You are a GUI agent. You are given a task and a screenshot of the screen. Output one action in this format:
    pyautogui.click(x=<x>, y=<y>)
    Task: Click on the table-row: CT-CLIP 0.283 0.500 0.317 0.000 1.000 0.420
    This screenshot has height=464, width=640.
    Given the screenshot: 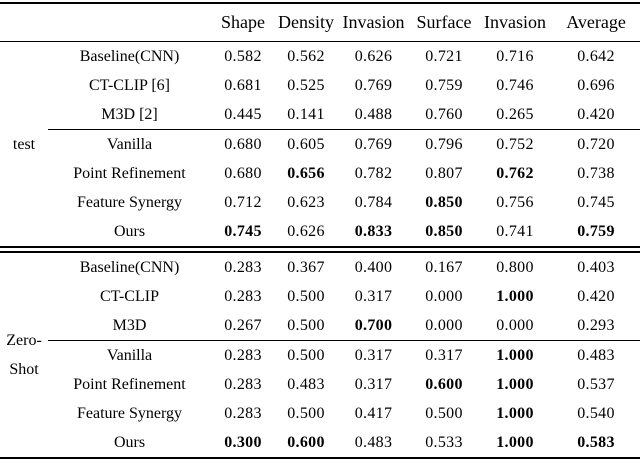 What is the action you would take?
    pyautogui.click(x=320, y=296)
    